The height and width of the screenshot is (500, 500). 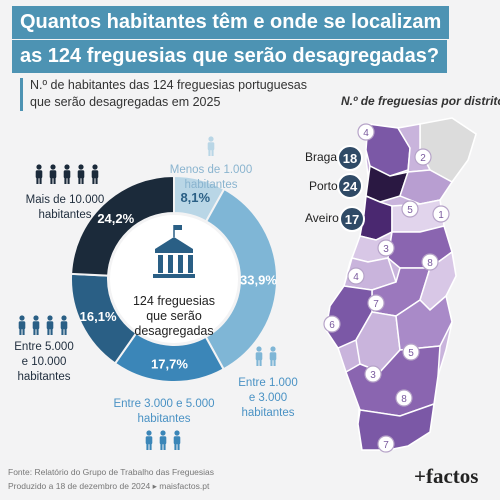 What do you see at coordinates (21, 94) in the screenshot?
I see `subtitle-accent-bar` at bounding box center [21, 94].